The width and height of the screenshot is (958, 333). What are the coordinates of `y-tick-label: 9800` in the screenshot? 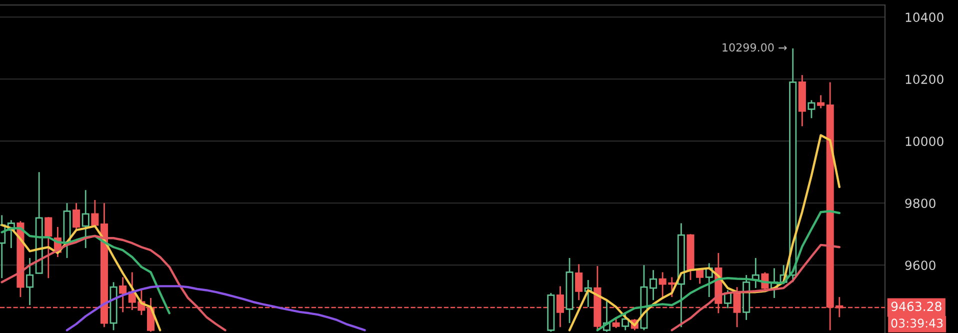 It's located at (920, 203).